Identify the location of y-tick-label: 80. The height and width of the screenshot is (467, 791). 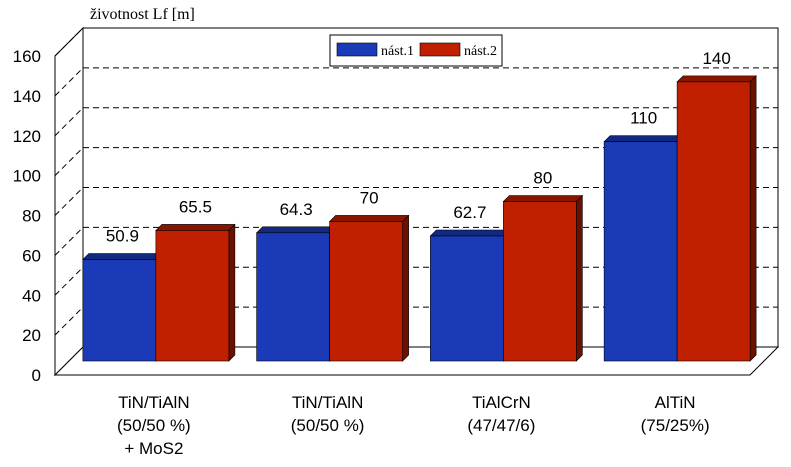
(31, 216).